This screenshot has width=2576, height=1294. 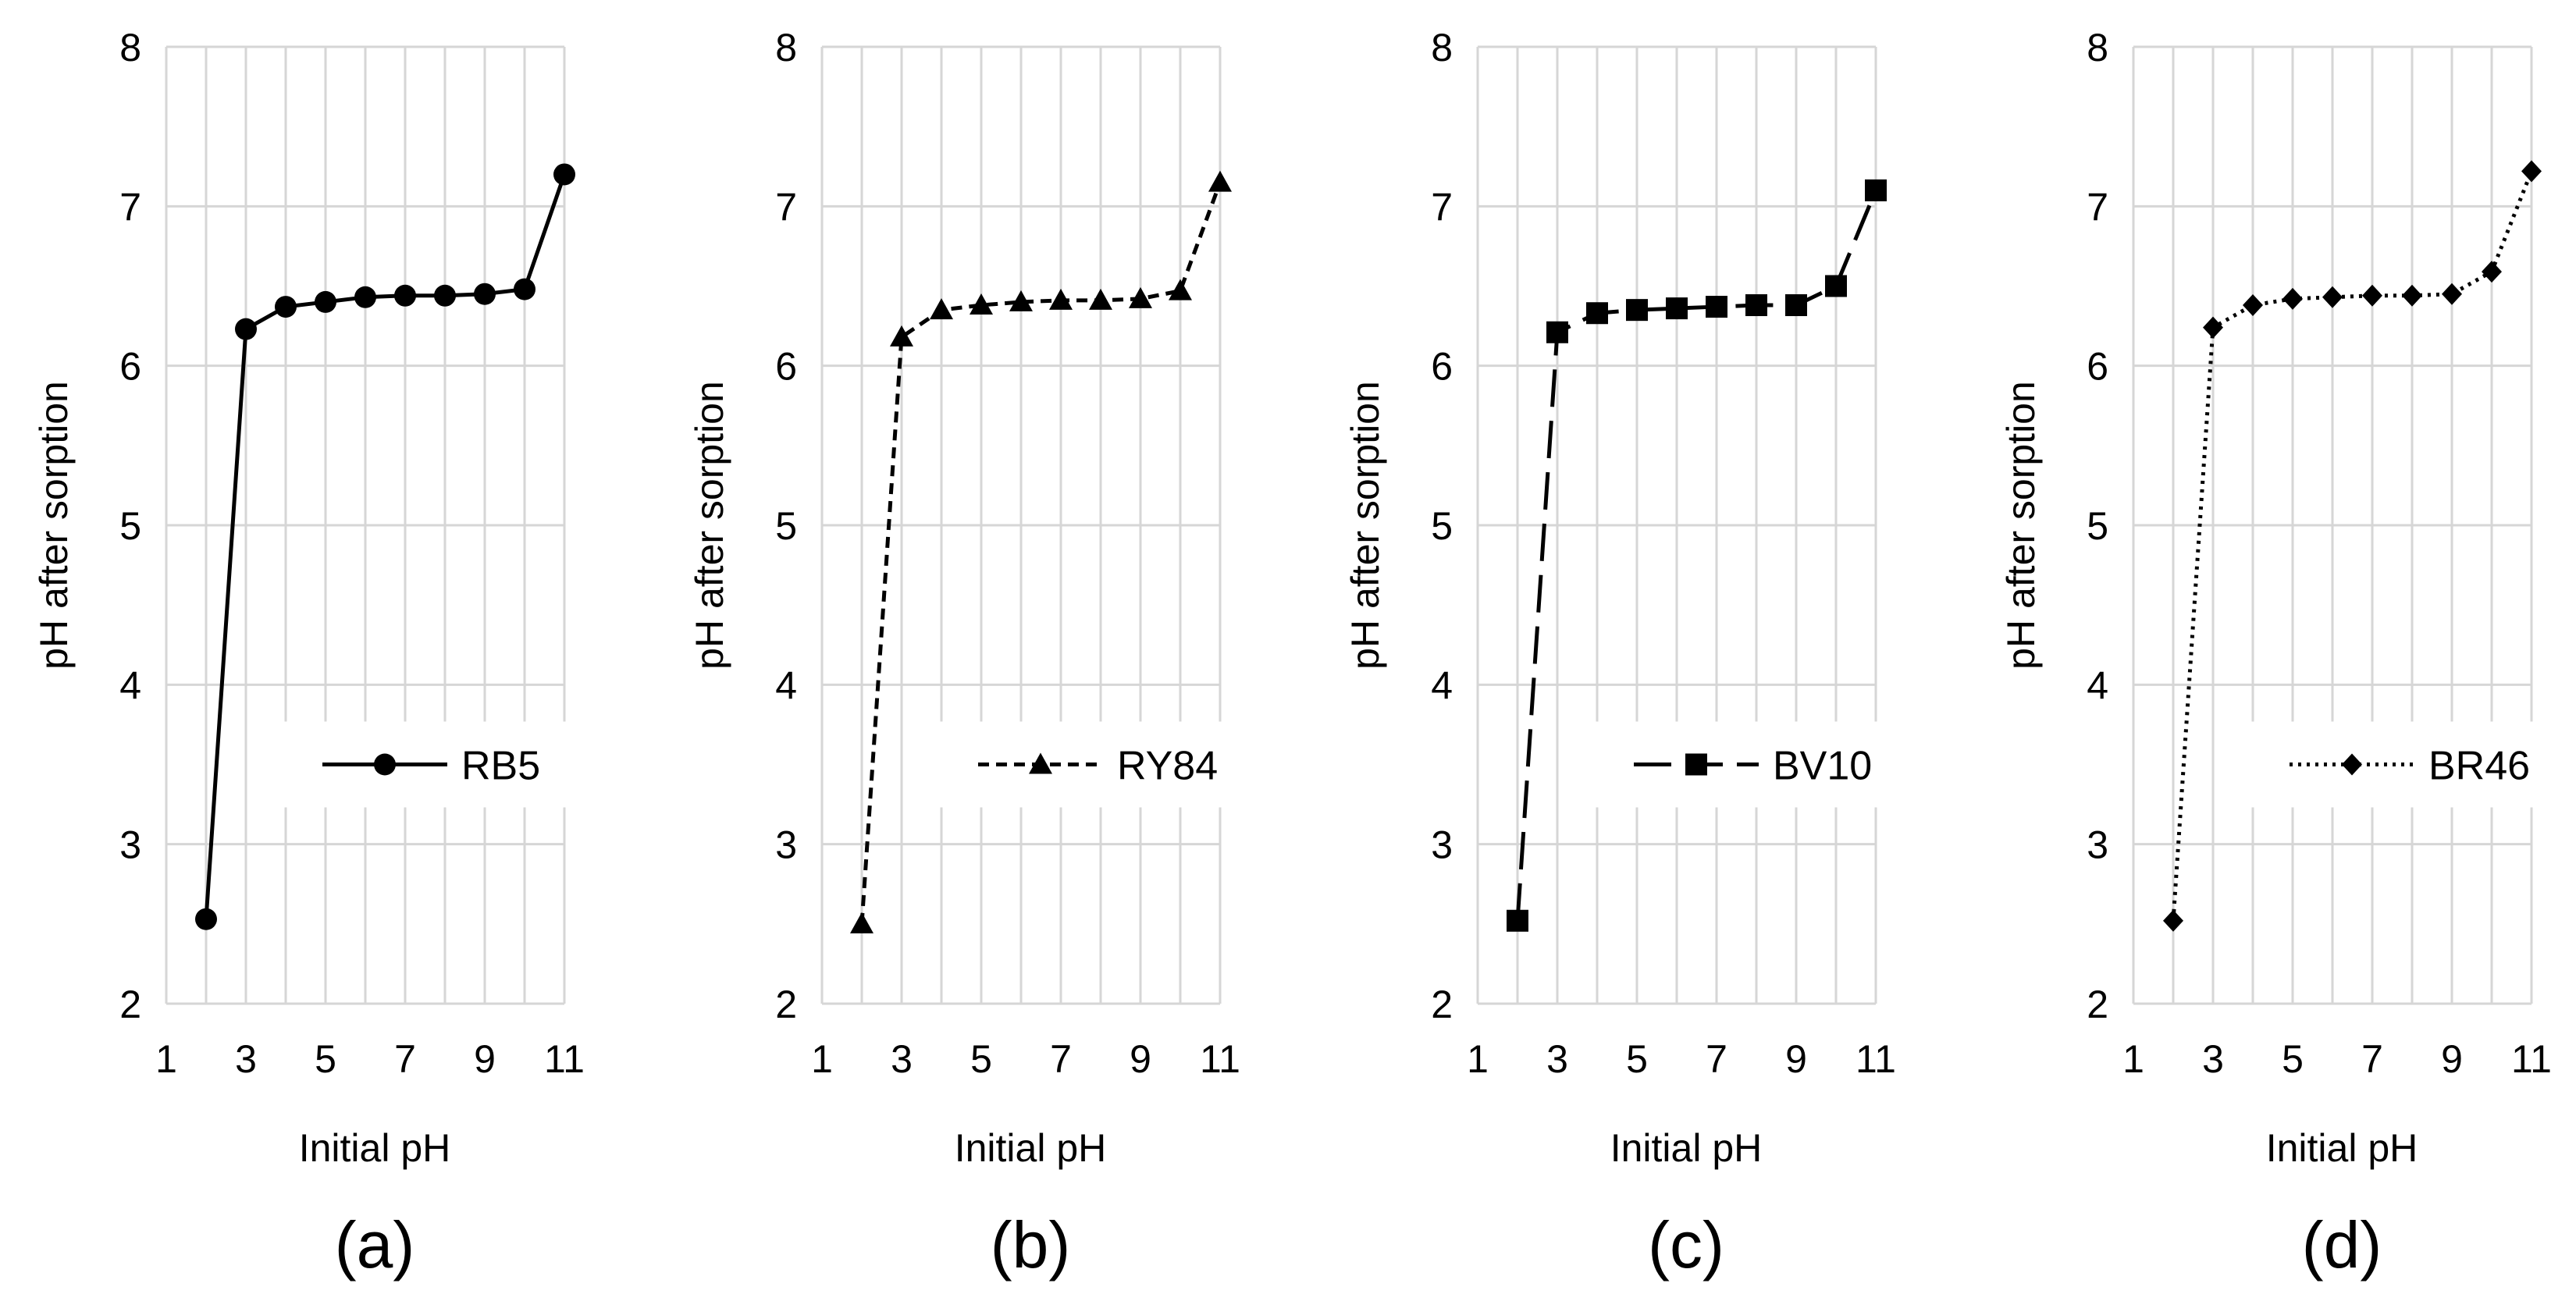 What do you see at coordinates (1040, 553) in the screenshot?
I see `series-line-ry84` at bounding box center [1040, 553].